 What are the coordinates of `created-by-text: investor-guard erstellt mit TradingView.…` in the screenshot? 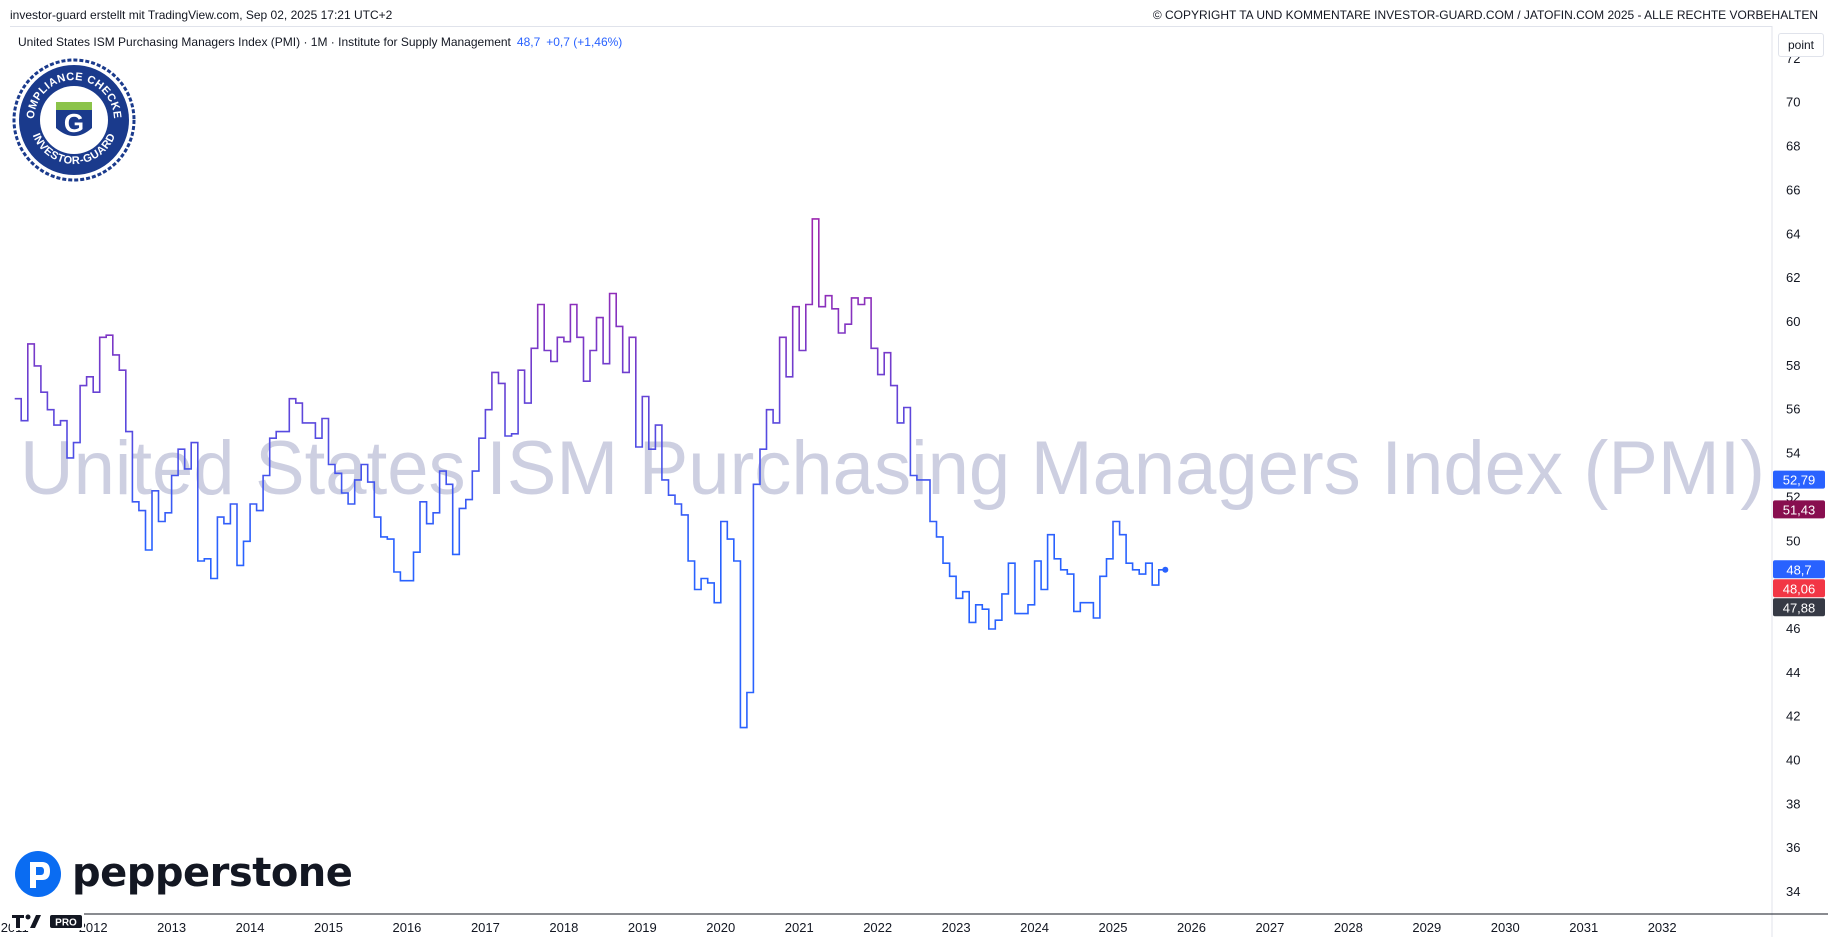 It's located at (201, 15).